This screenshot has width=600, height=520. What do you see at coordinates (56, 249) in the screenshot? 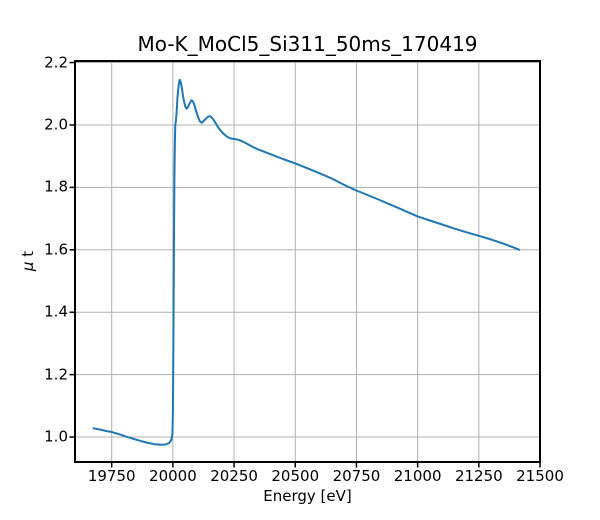
I see `y-tick-label: 1.6` at bounding box center [56, 249].